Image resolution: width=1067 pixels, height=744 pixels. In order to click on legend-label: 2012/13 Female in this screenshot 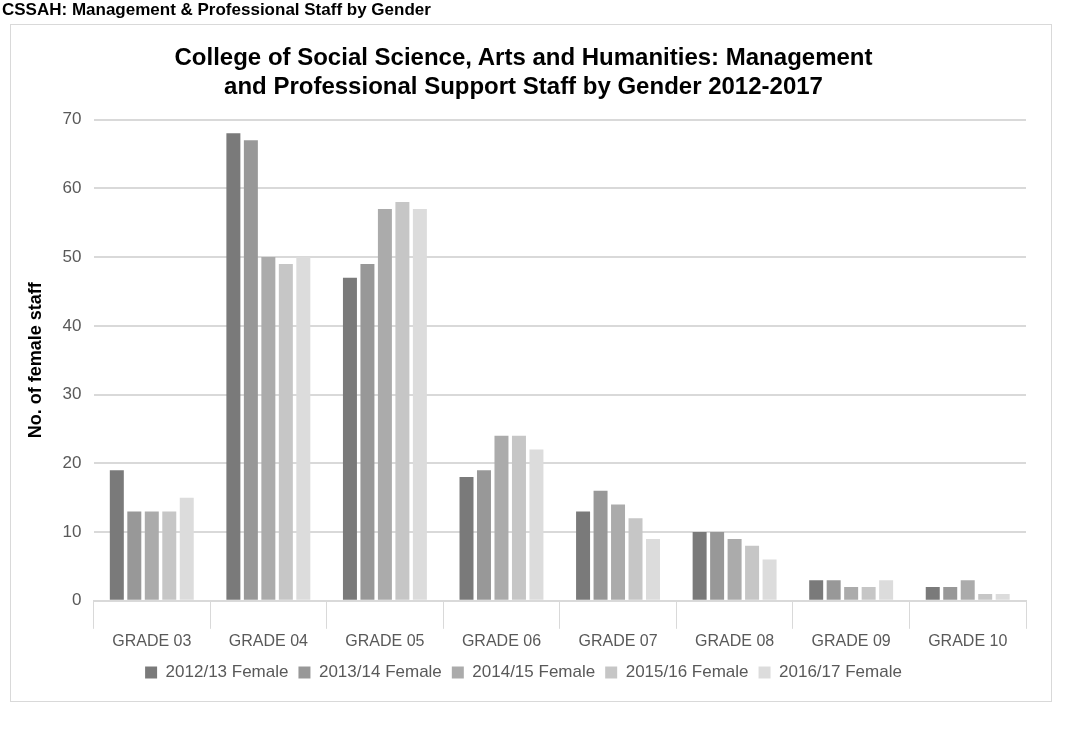, I will do `click(227, 672)`.